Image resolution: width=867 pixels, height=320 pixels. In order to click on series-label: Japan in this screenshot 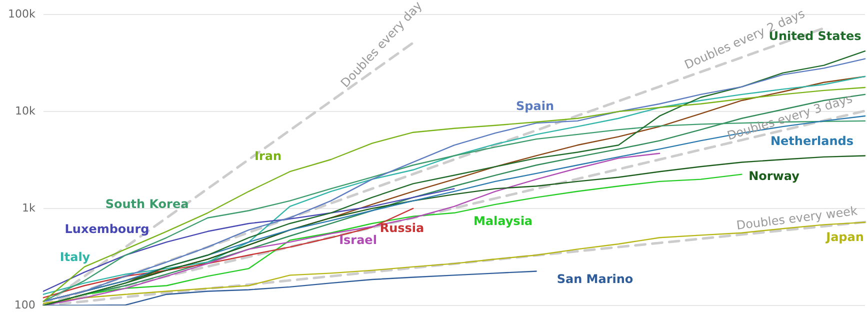, I will do `click(844, 237)`.